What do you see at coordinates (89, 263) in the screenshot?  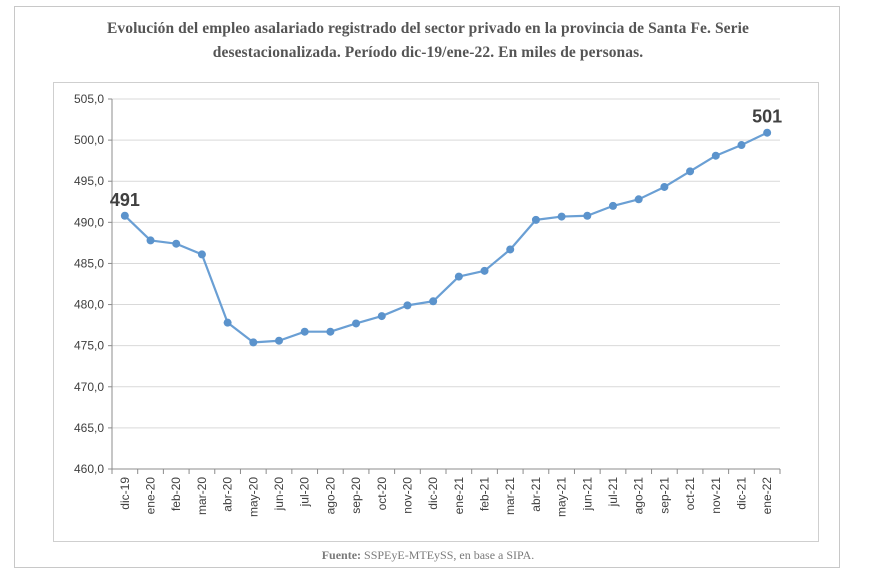 I see `y-tick-label: 485,0` at bounding box center [89, 263].